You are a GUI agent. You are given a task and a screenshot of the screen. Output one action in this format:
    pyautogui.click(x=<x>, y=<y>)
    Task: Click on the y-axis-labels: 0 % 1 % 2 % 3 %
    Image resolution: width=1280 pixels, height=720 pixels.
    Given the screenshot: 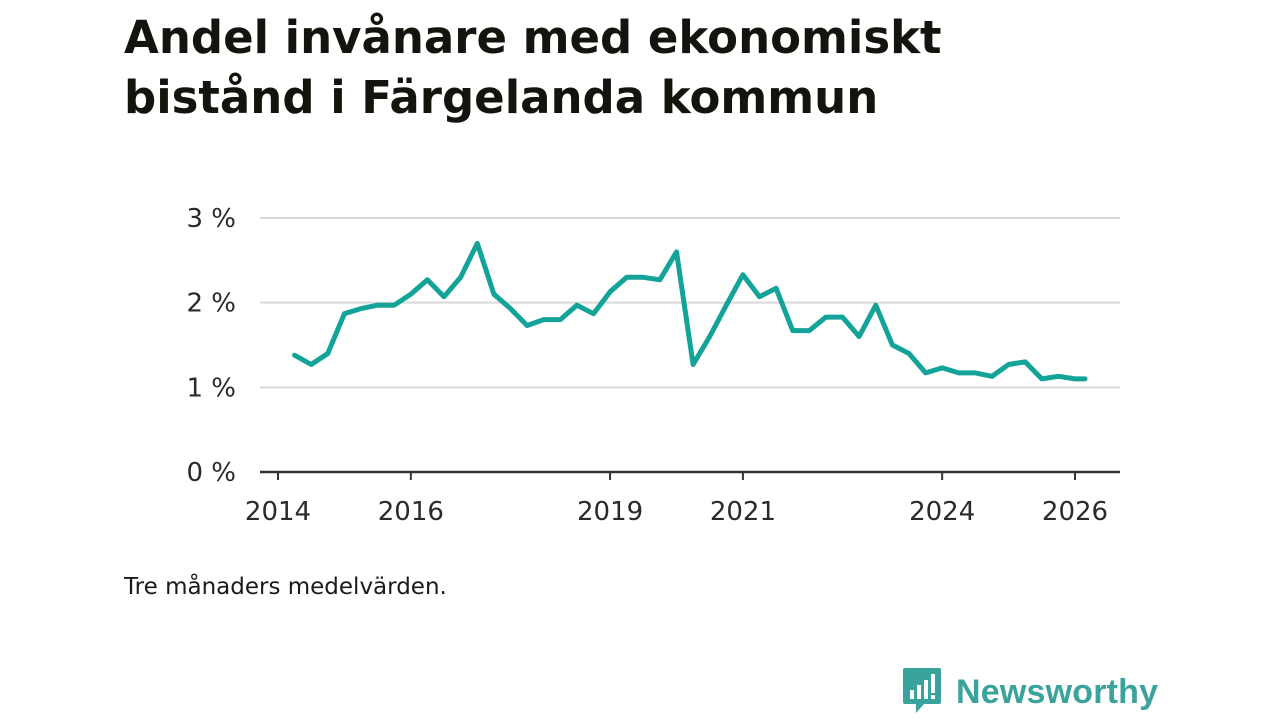 What is the action you would take?
    pyautogui.click(x=211, y=346)
    